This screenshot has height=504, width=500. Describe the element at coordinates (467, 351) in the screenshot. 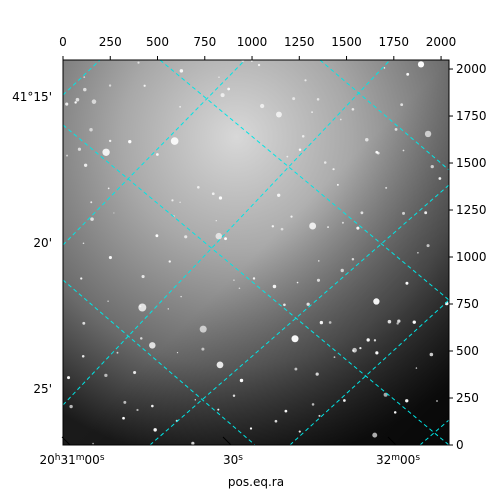

I see `y-tick-label: 500` at that location.